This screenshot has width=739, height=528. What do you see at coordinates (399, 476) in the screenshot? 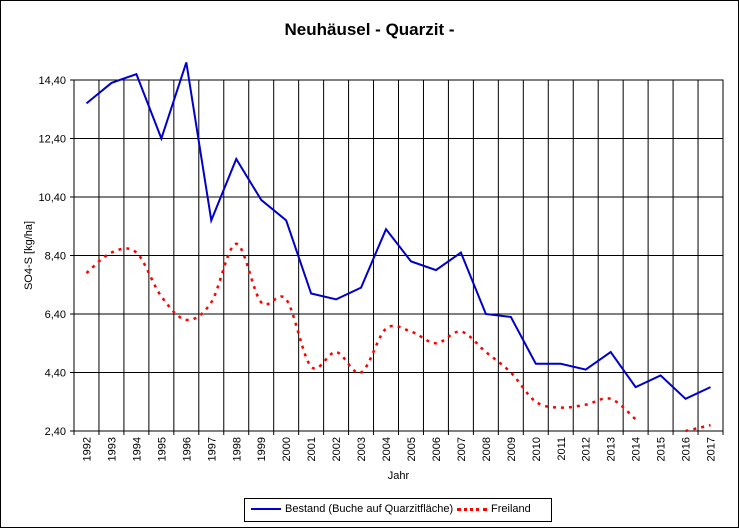
I see `x-axis-title: Jahr` at bounding box center [399, 476].